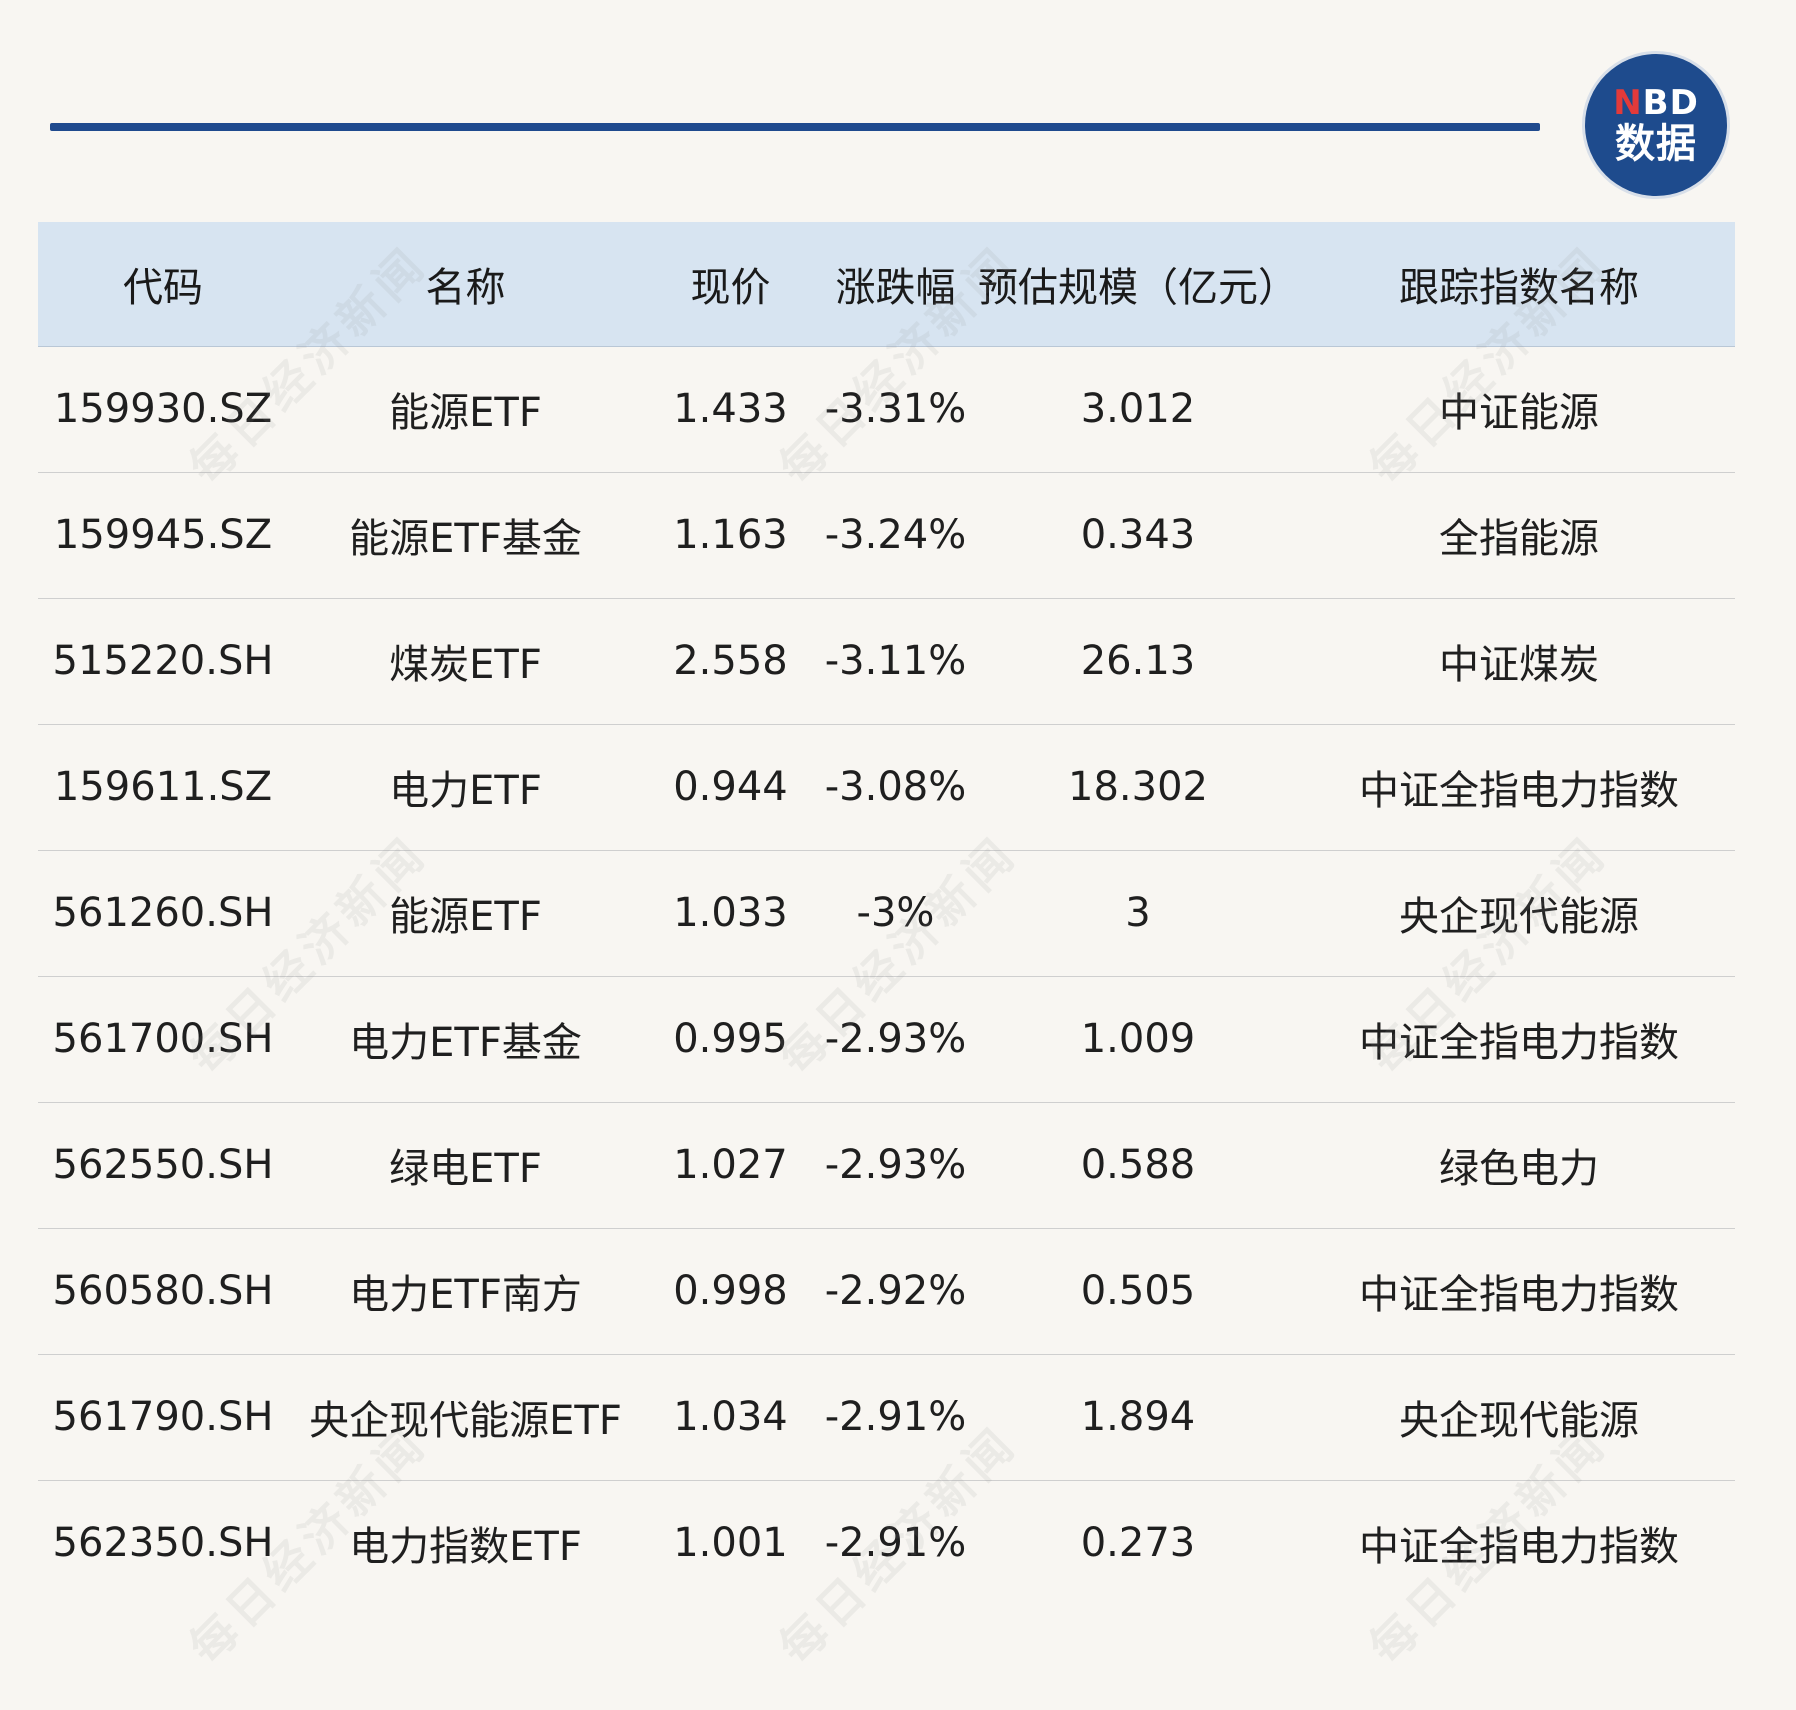  Describe the element at coordinates (163, 409) in the screenshot. I see `cell-code: 159930.SZ` at that location.